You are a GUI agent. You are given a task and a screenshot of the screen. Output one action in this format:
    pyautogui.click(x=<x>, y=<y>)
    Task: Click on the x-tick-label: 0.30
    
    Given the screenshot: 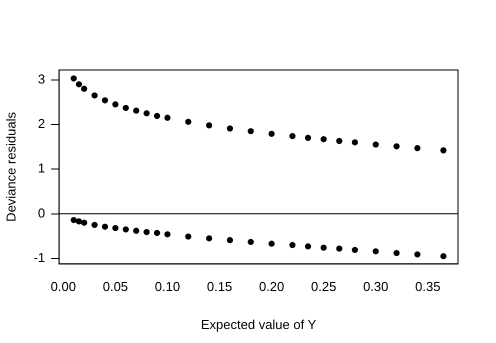 What is the action you would take?
    pyautogui.click(x=375, y=286)
    